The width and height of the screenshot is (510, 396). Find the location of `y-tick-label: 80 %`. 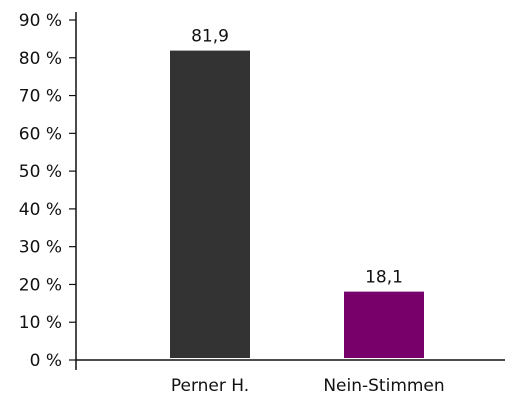

y-tick-label: 80 % is located at coordinates (40, 59).